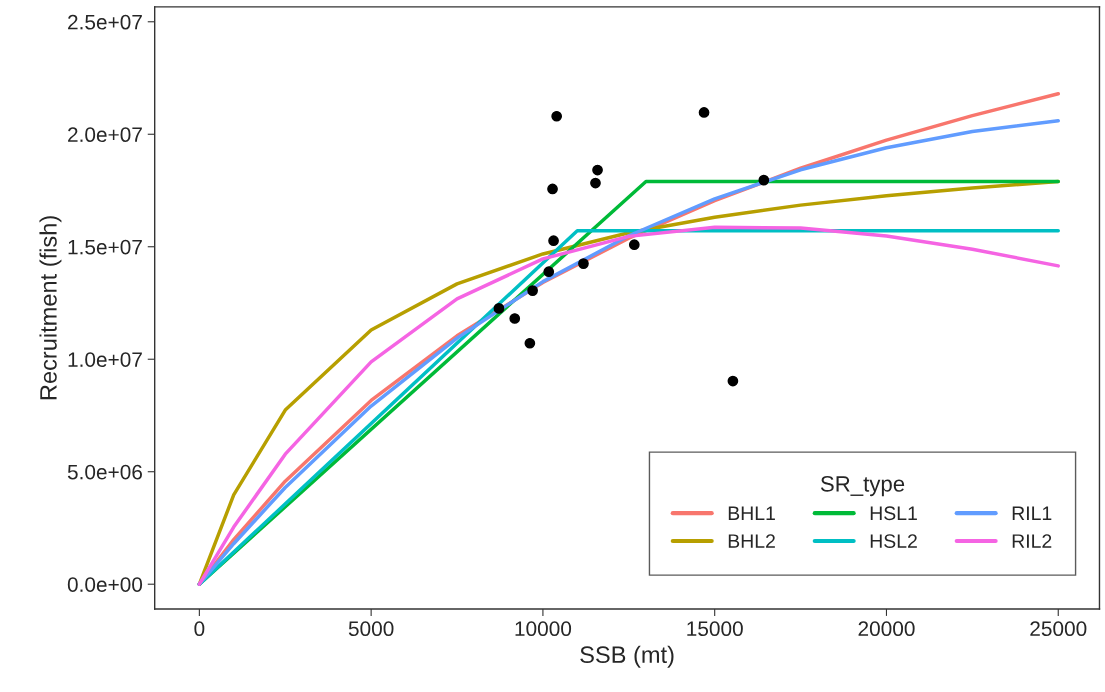 The height and width of the screenshot is (692, 1105). I want to click on legend-label: BHL1, so click(751, 513).